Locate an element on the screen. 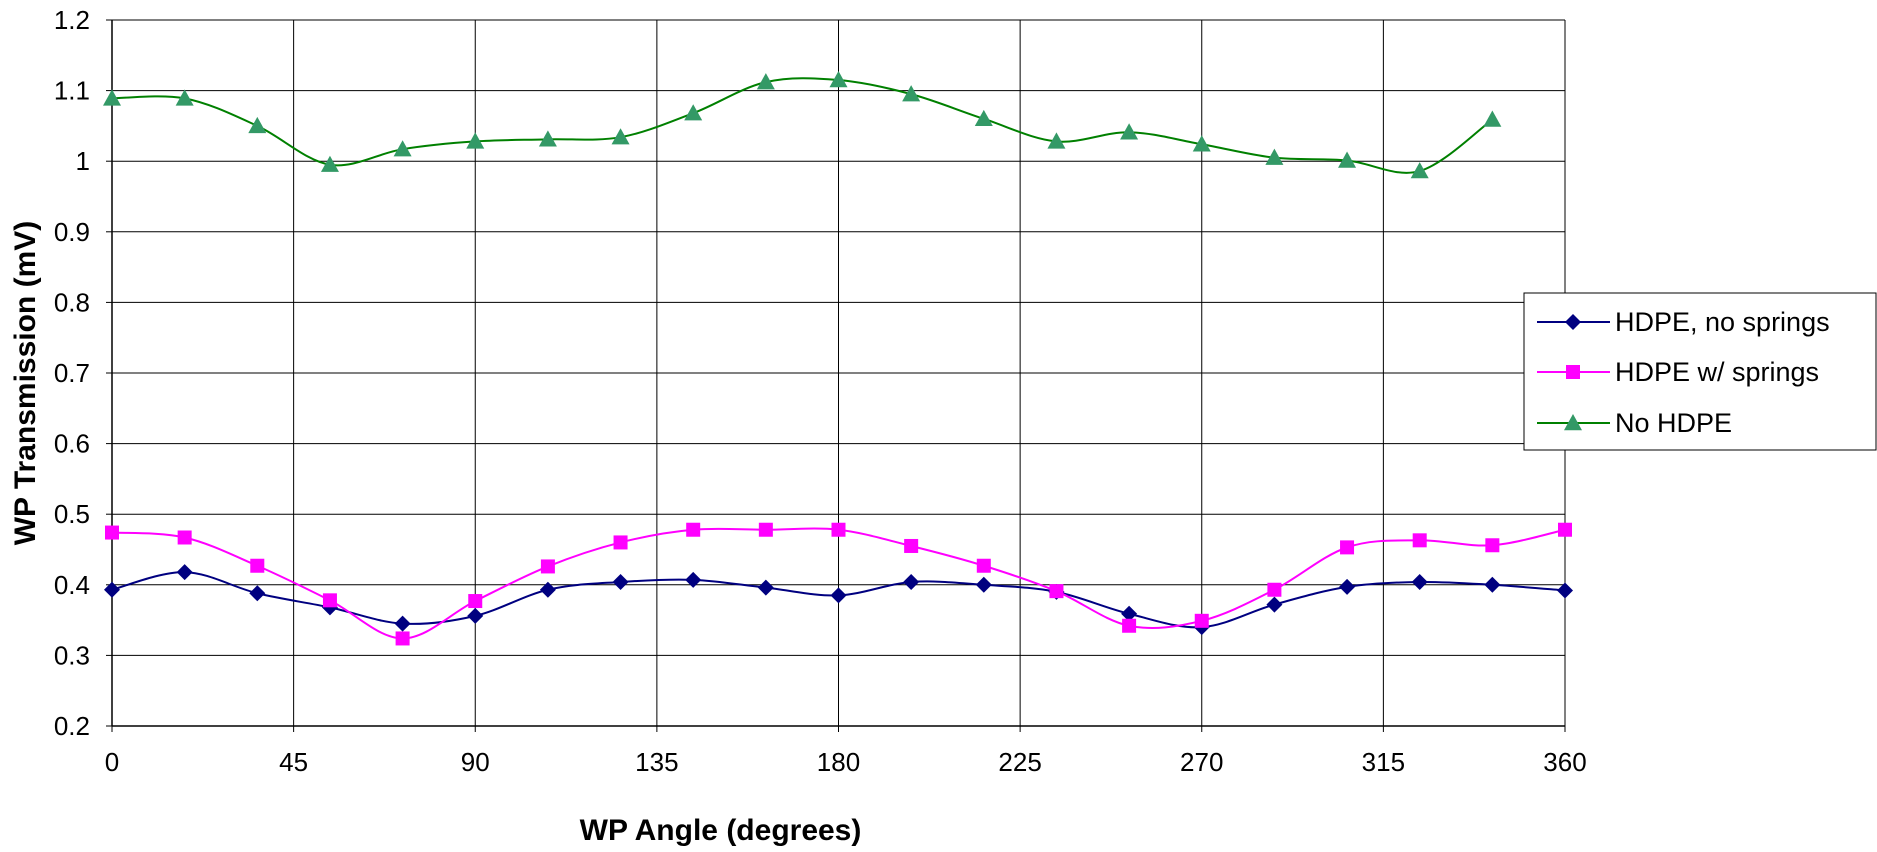  y-tick-label: 1.2 is located at coordinates (72, 20).